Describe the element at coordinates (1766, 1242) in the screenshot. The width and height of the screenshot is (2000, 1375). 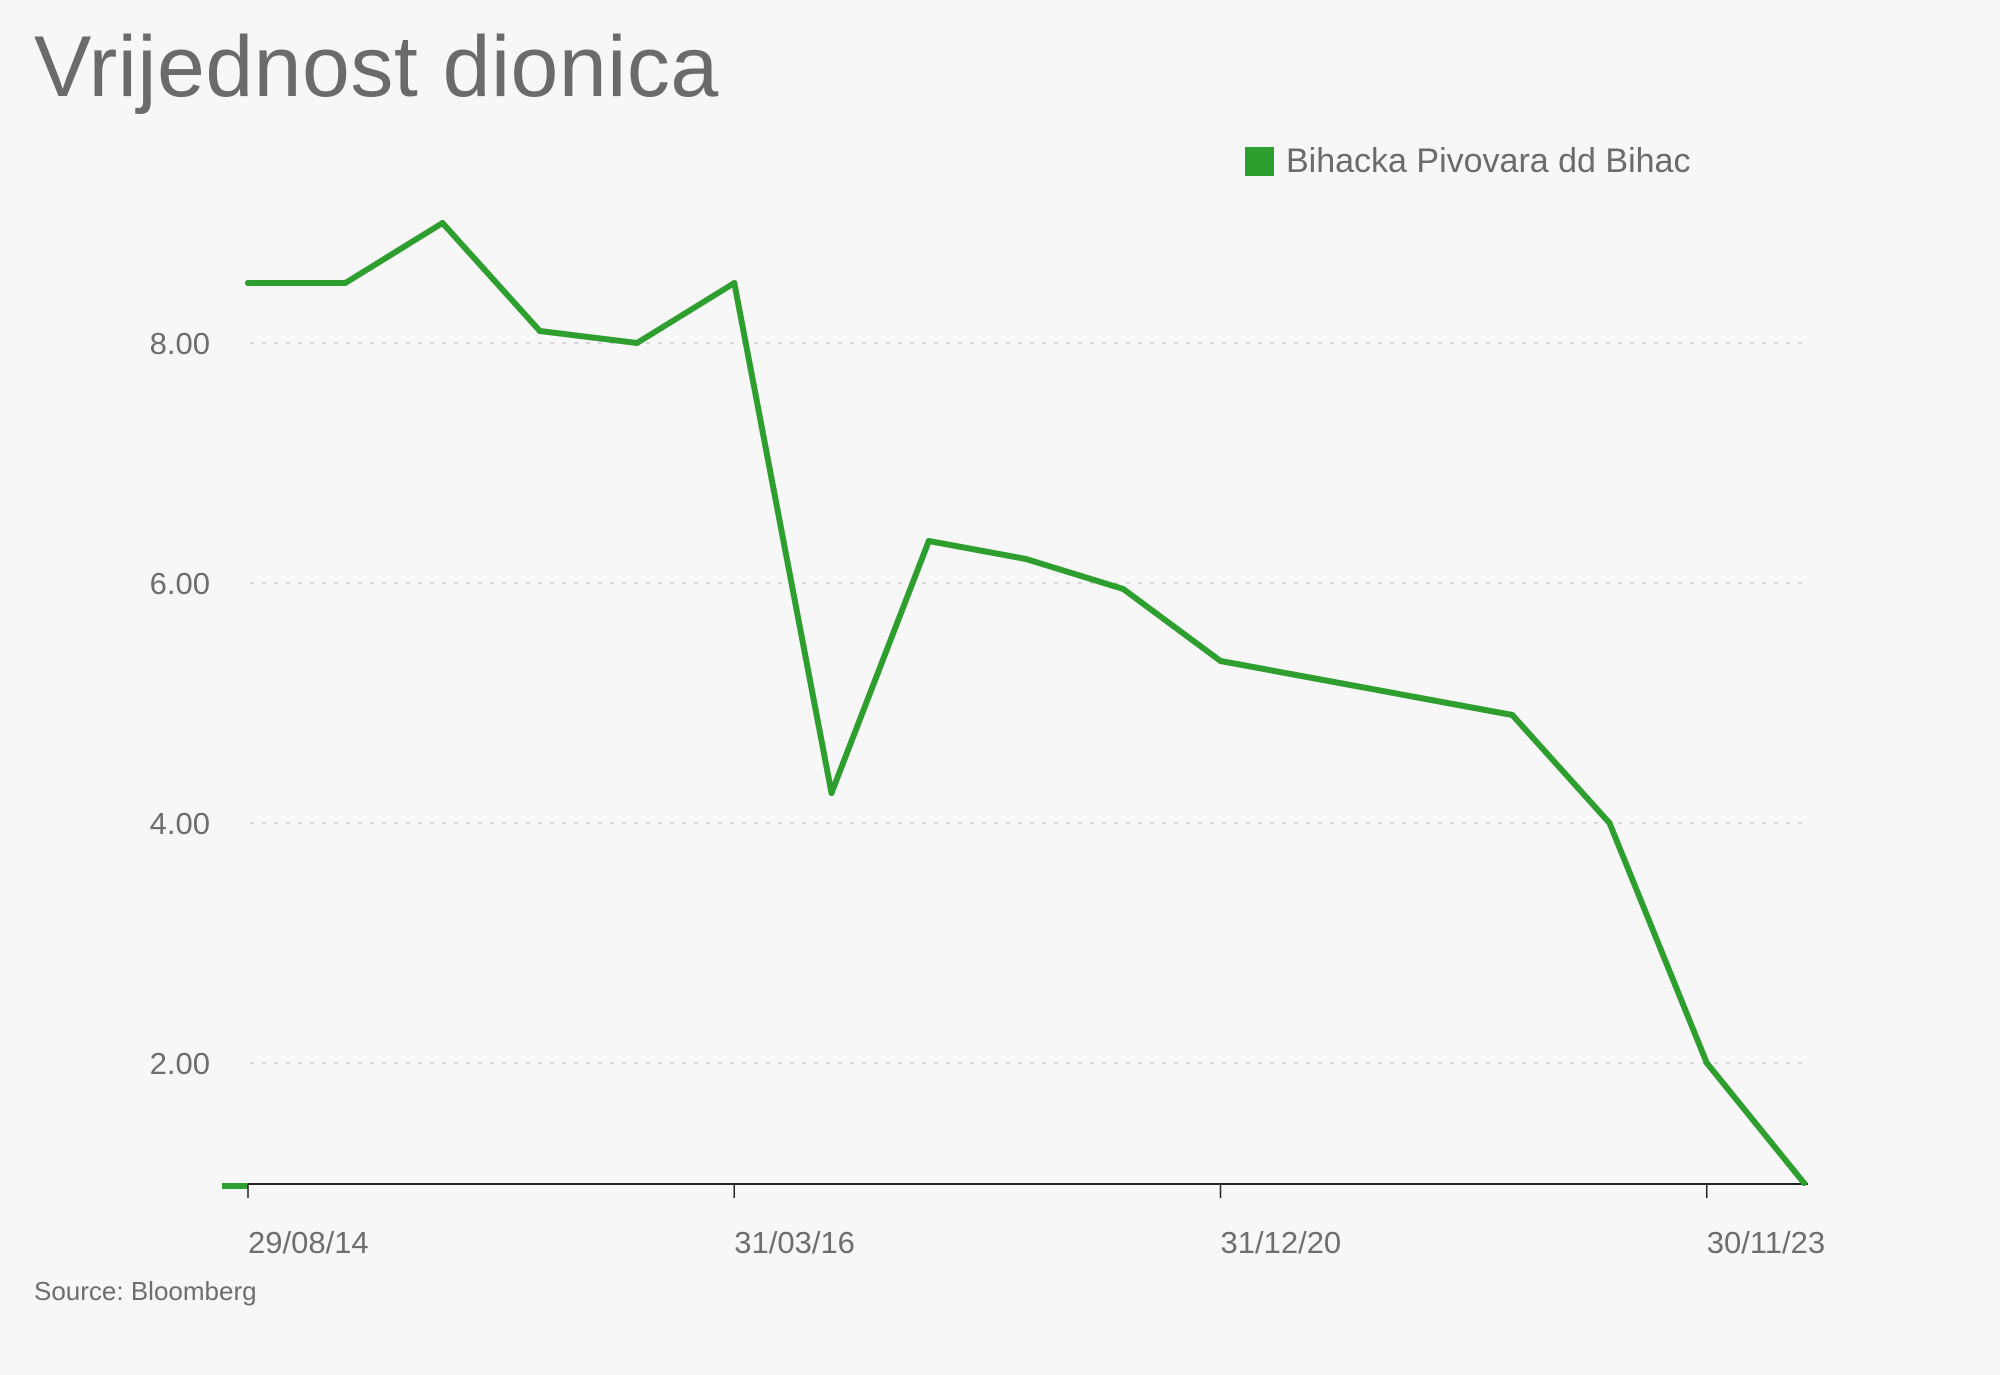
I see `x-tick-label: 30/11/23` at that location.